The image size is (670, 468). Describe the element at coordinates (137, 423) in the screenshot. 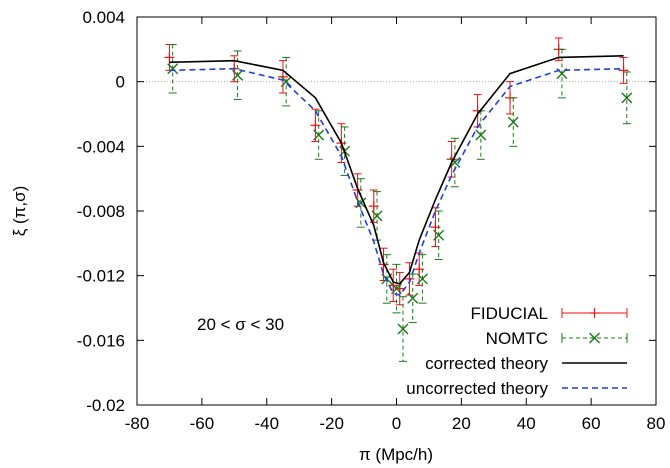

I see `x-tick-label: -80` at that location.